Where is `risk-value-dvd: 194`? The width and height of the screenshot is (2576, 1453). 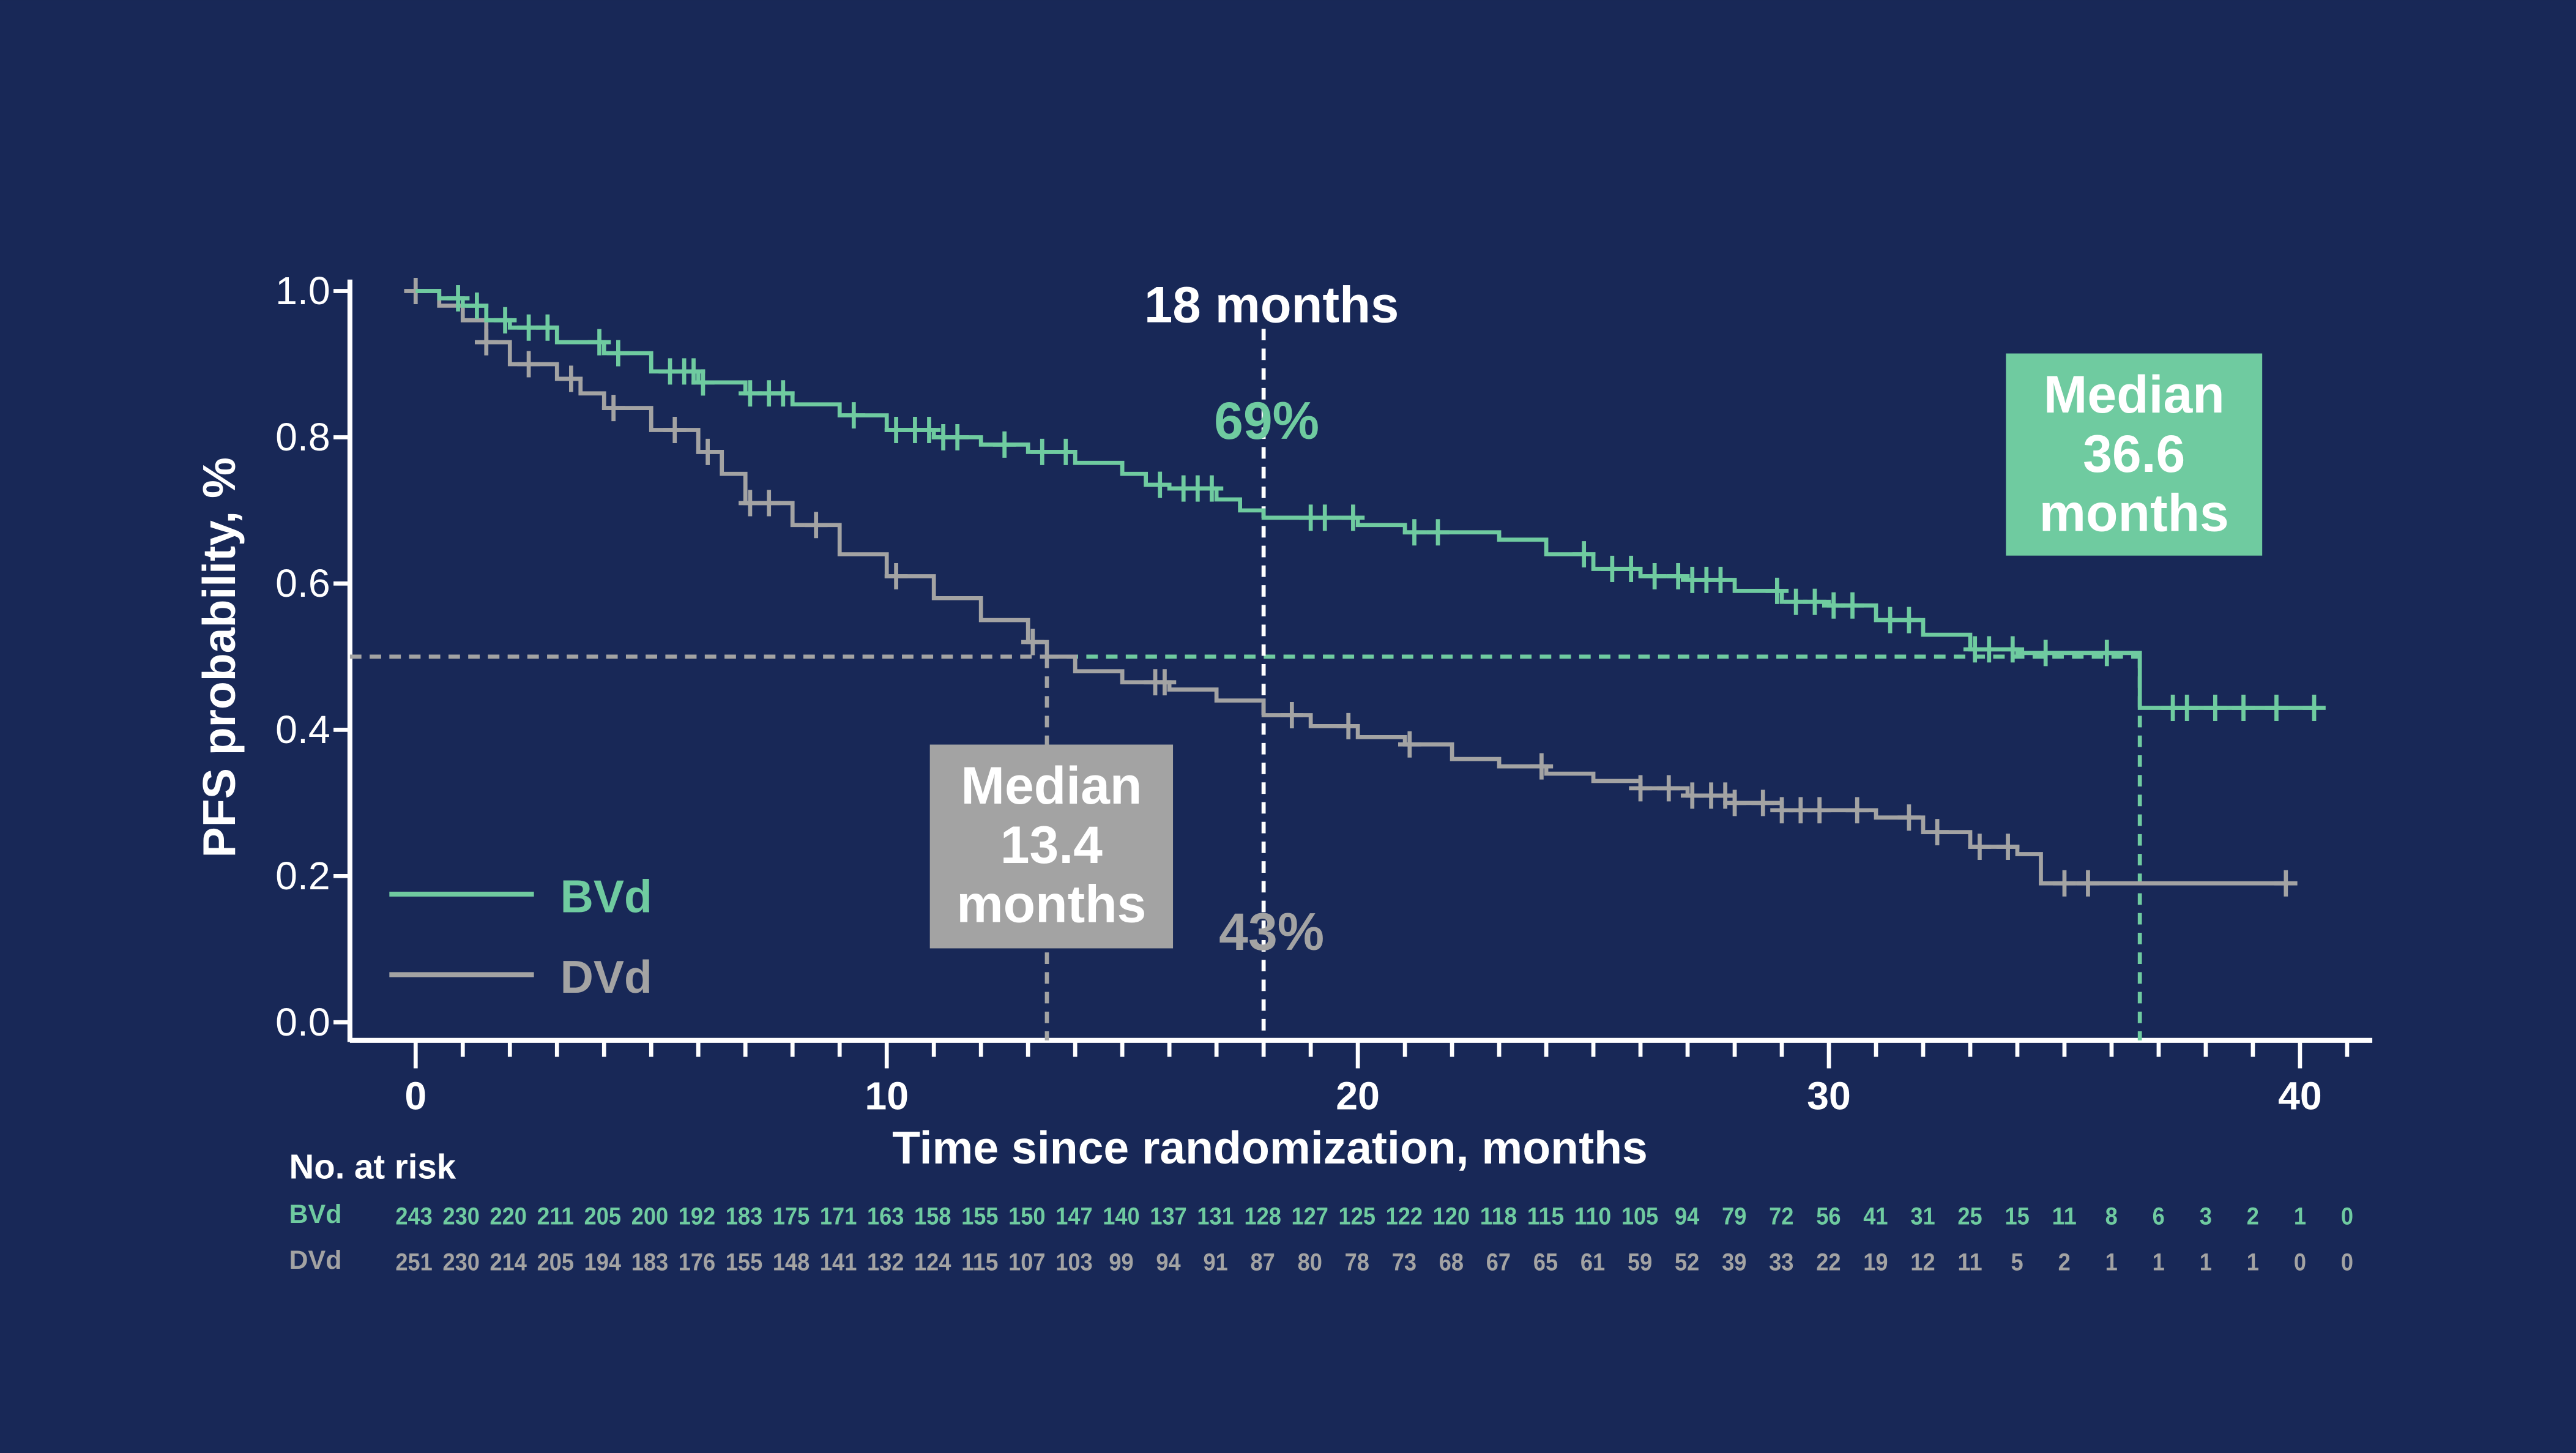
risk-value-dvd: 194 is located at coordinates (603, 1262).